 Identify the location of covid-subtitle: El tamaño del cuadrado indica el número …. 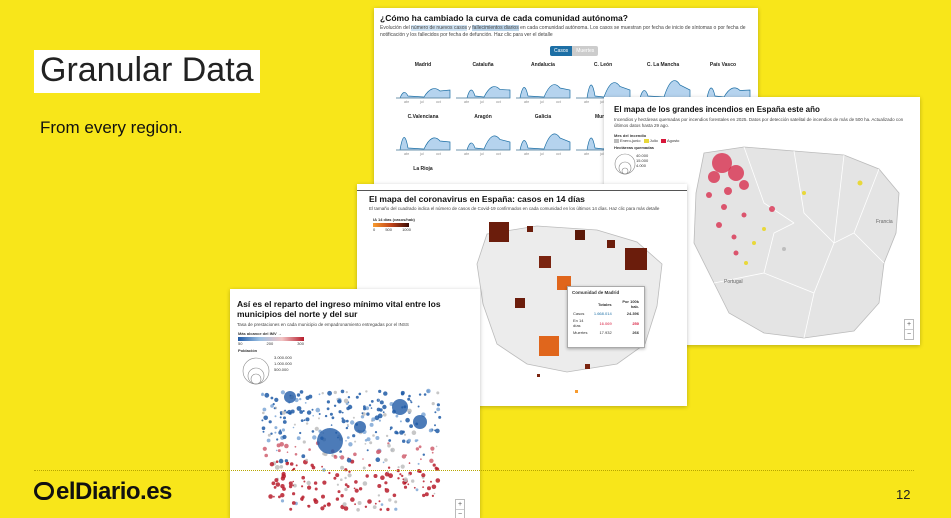
(514, 208).